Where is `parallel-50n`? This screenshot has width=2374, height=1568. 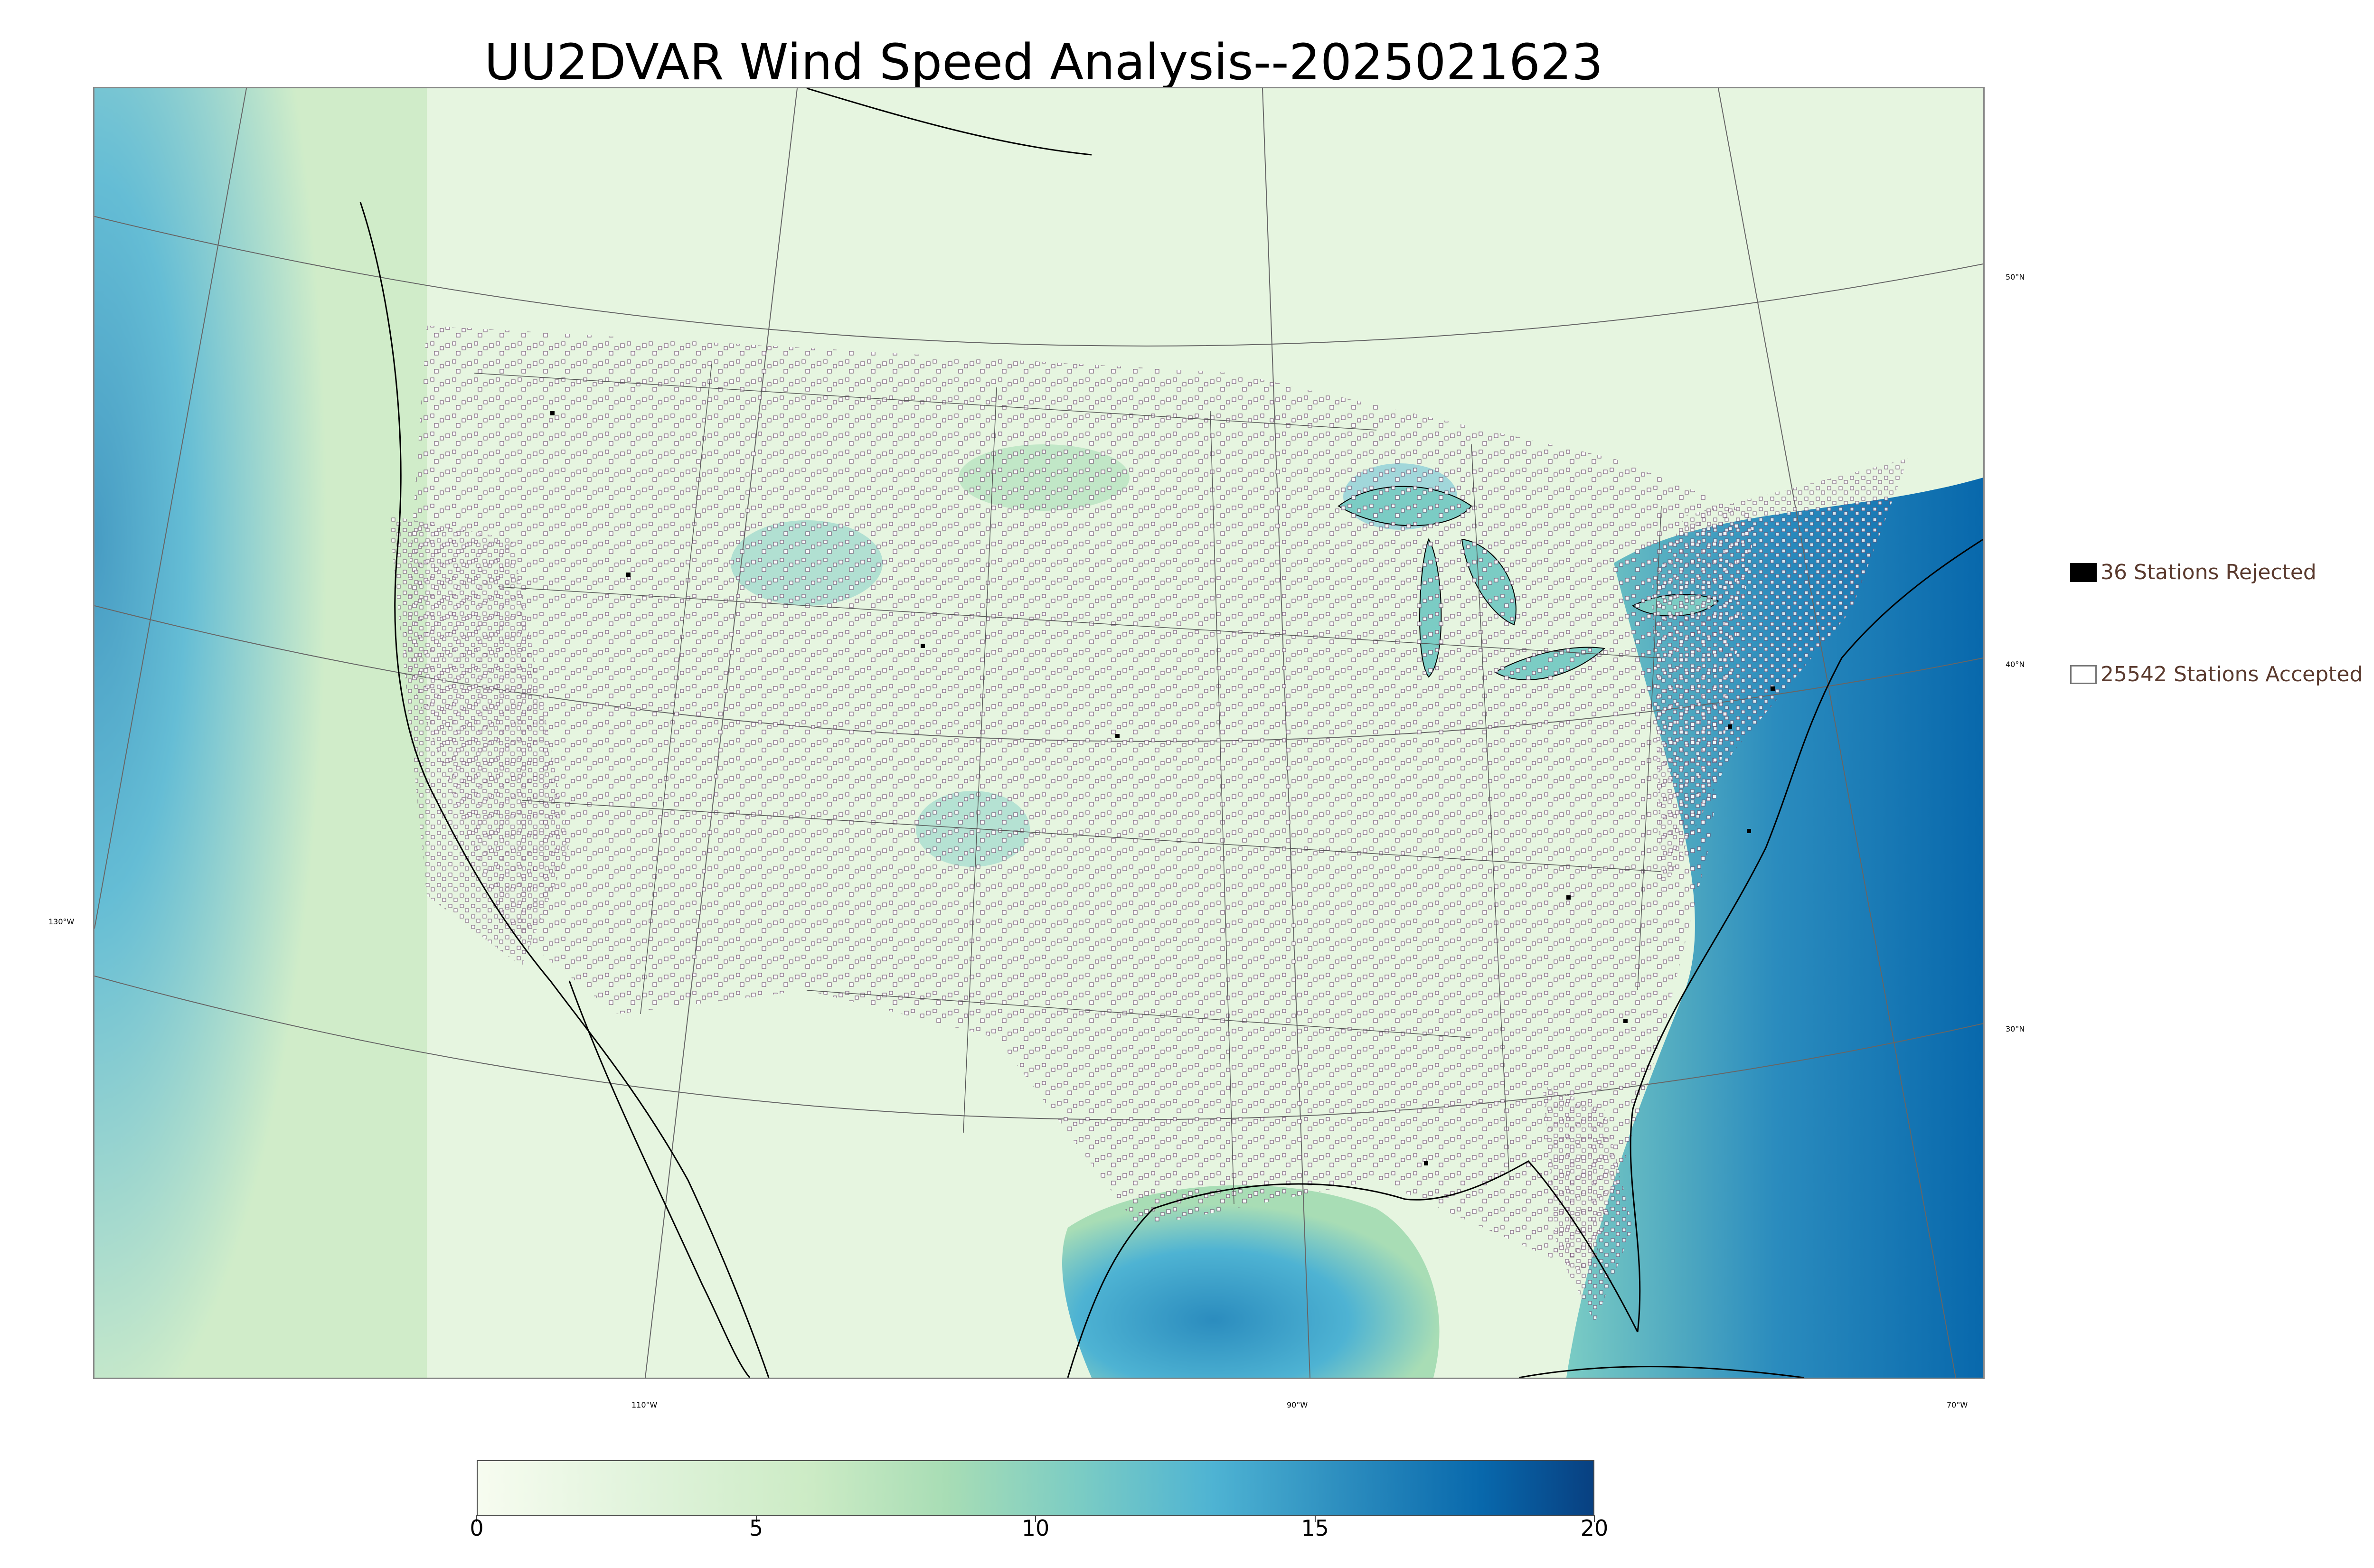
parallel-50n is located at coordinates (1038, 282).